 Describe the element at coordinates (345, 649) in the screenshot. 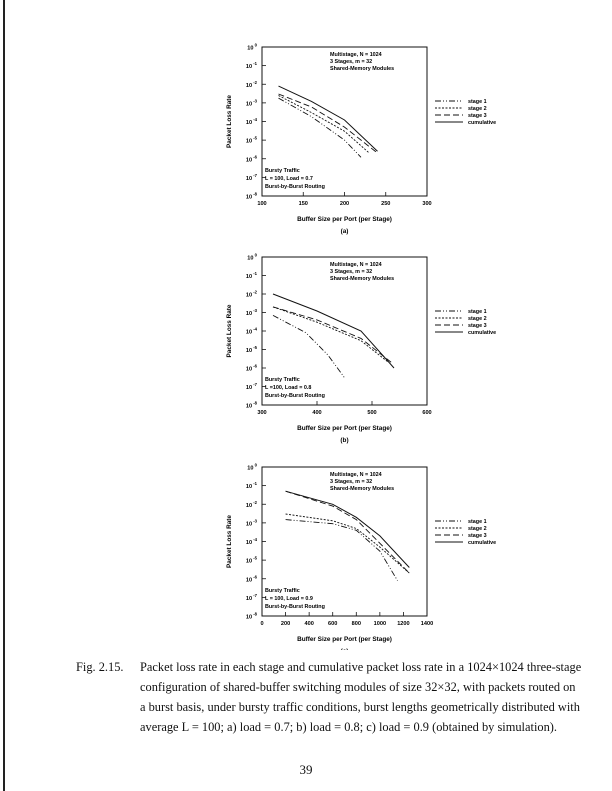

I see `panel-sublabel: (c)` at that location.